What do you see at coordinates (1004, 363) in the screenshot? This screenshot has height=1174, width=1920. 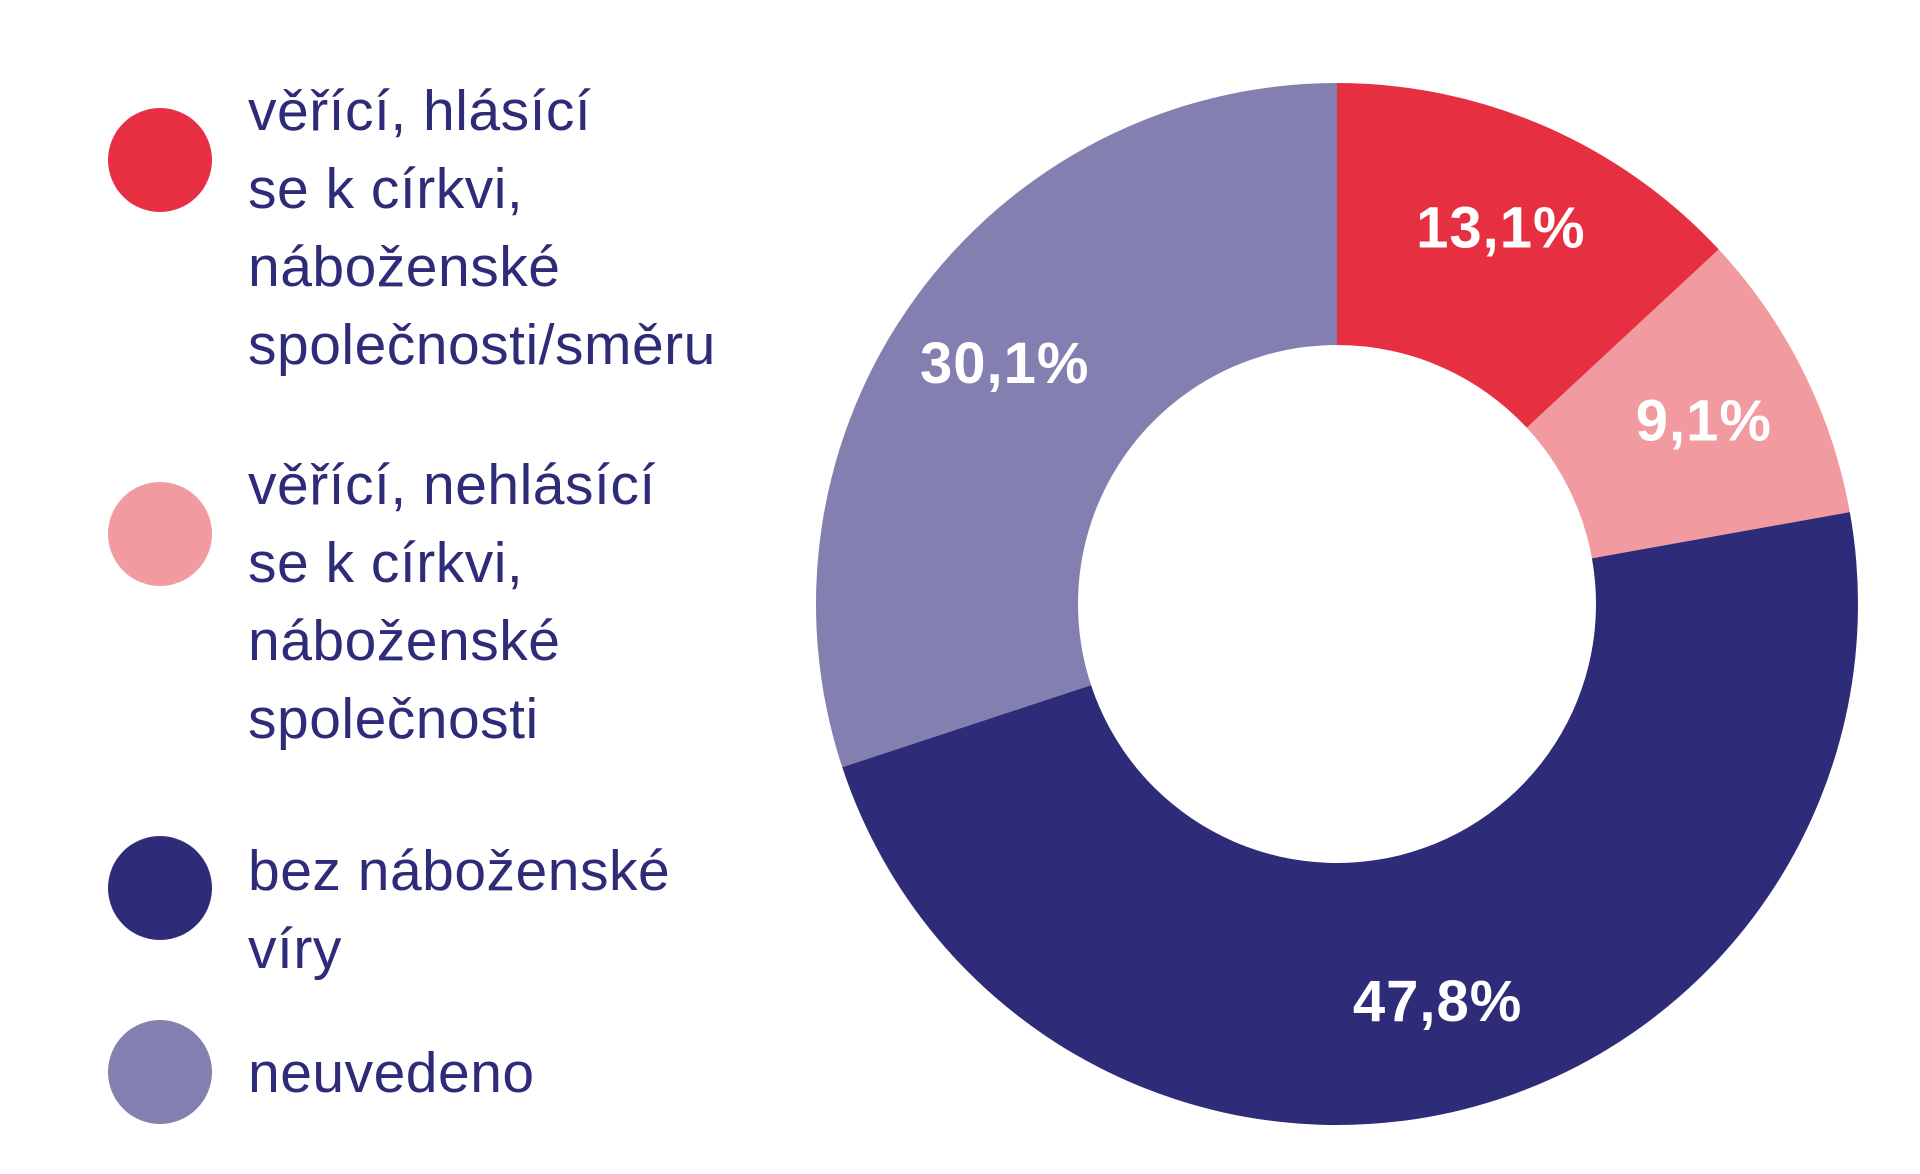 I see `slice-value-label-not-stated: 30,1%` at bounding box center [1004, 363].